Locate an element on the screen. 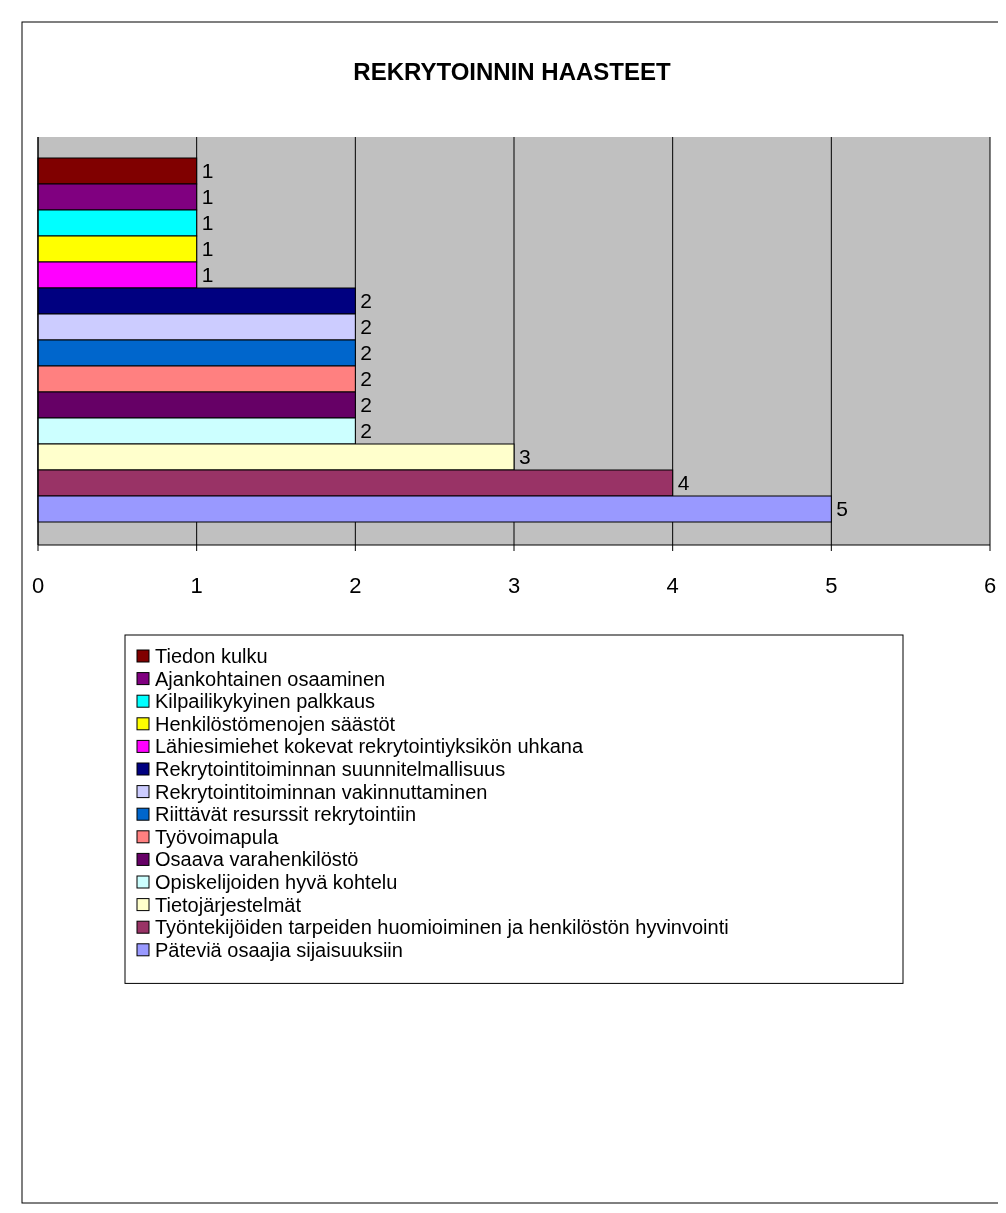  legend-label: Päteviä osaajia sijaisuuksiin is located at coordinates (279, 949).